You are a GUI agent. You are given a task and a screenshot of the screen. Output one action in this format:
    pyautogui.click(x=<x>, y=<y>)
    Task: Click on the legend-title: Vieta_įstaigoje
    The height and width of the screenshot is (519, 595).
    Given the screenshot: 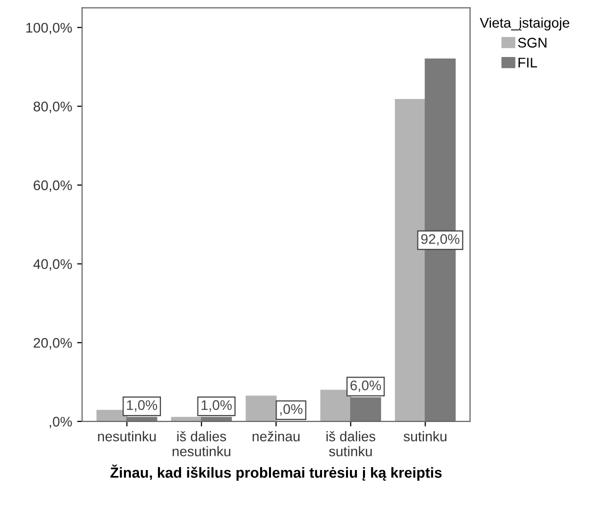 What is the action you would take?
    pyautogui.click(x=525, y=24)
    